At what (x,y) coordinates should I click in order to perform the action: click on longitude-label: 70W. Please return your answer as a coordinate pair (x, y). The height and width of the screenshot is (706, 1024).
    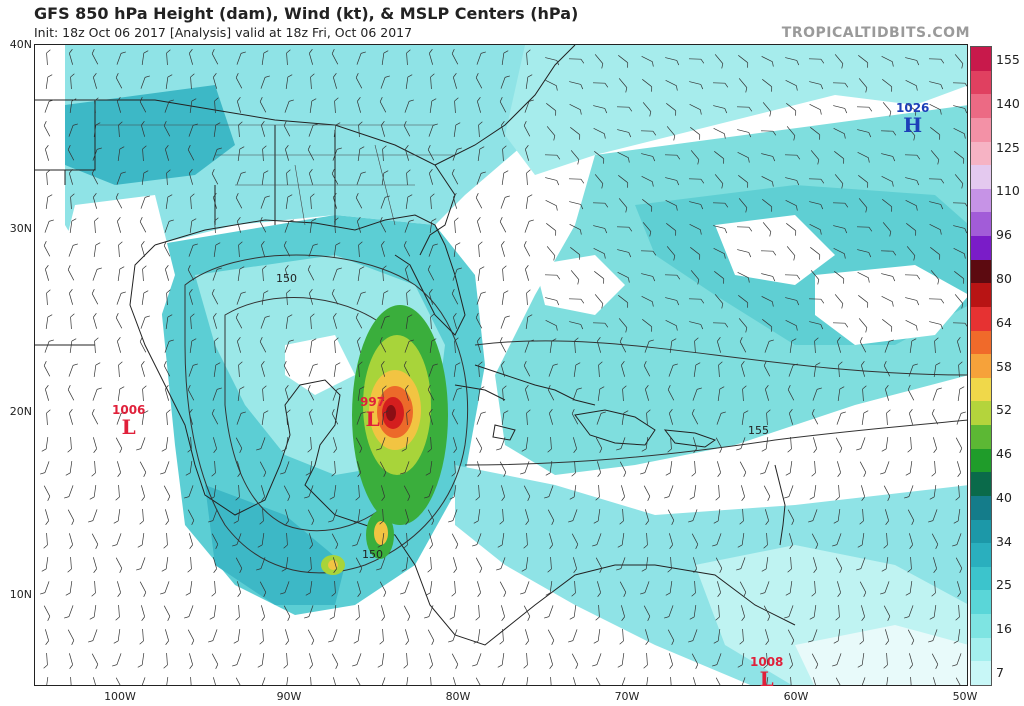
    Looking at the image, I should click on (627, 696).